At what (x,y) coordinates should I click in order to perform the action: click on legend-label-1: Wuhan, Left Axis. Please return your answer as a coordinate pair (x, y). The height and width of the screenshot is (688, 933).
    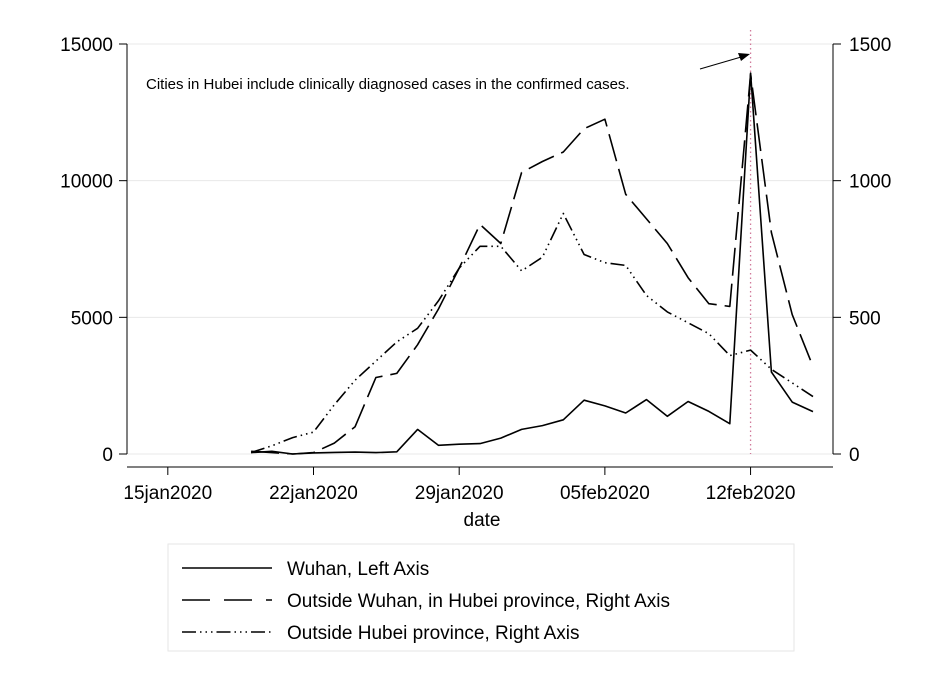
    Looking at the image, I should click on (358, 569).